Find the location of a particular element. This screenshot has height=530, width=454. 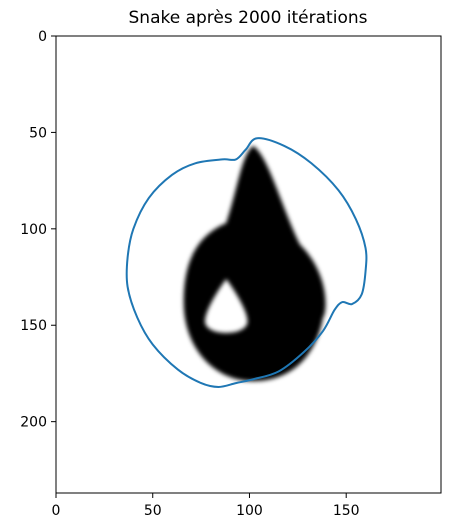

x-tick-label: 150 is located at coordinates (346, 511).